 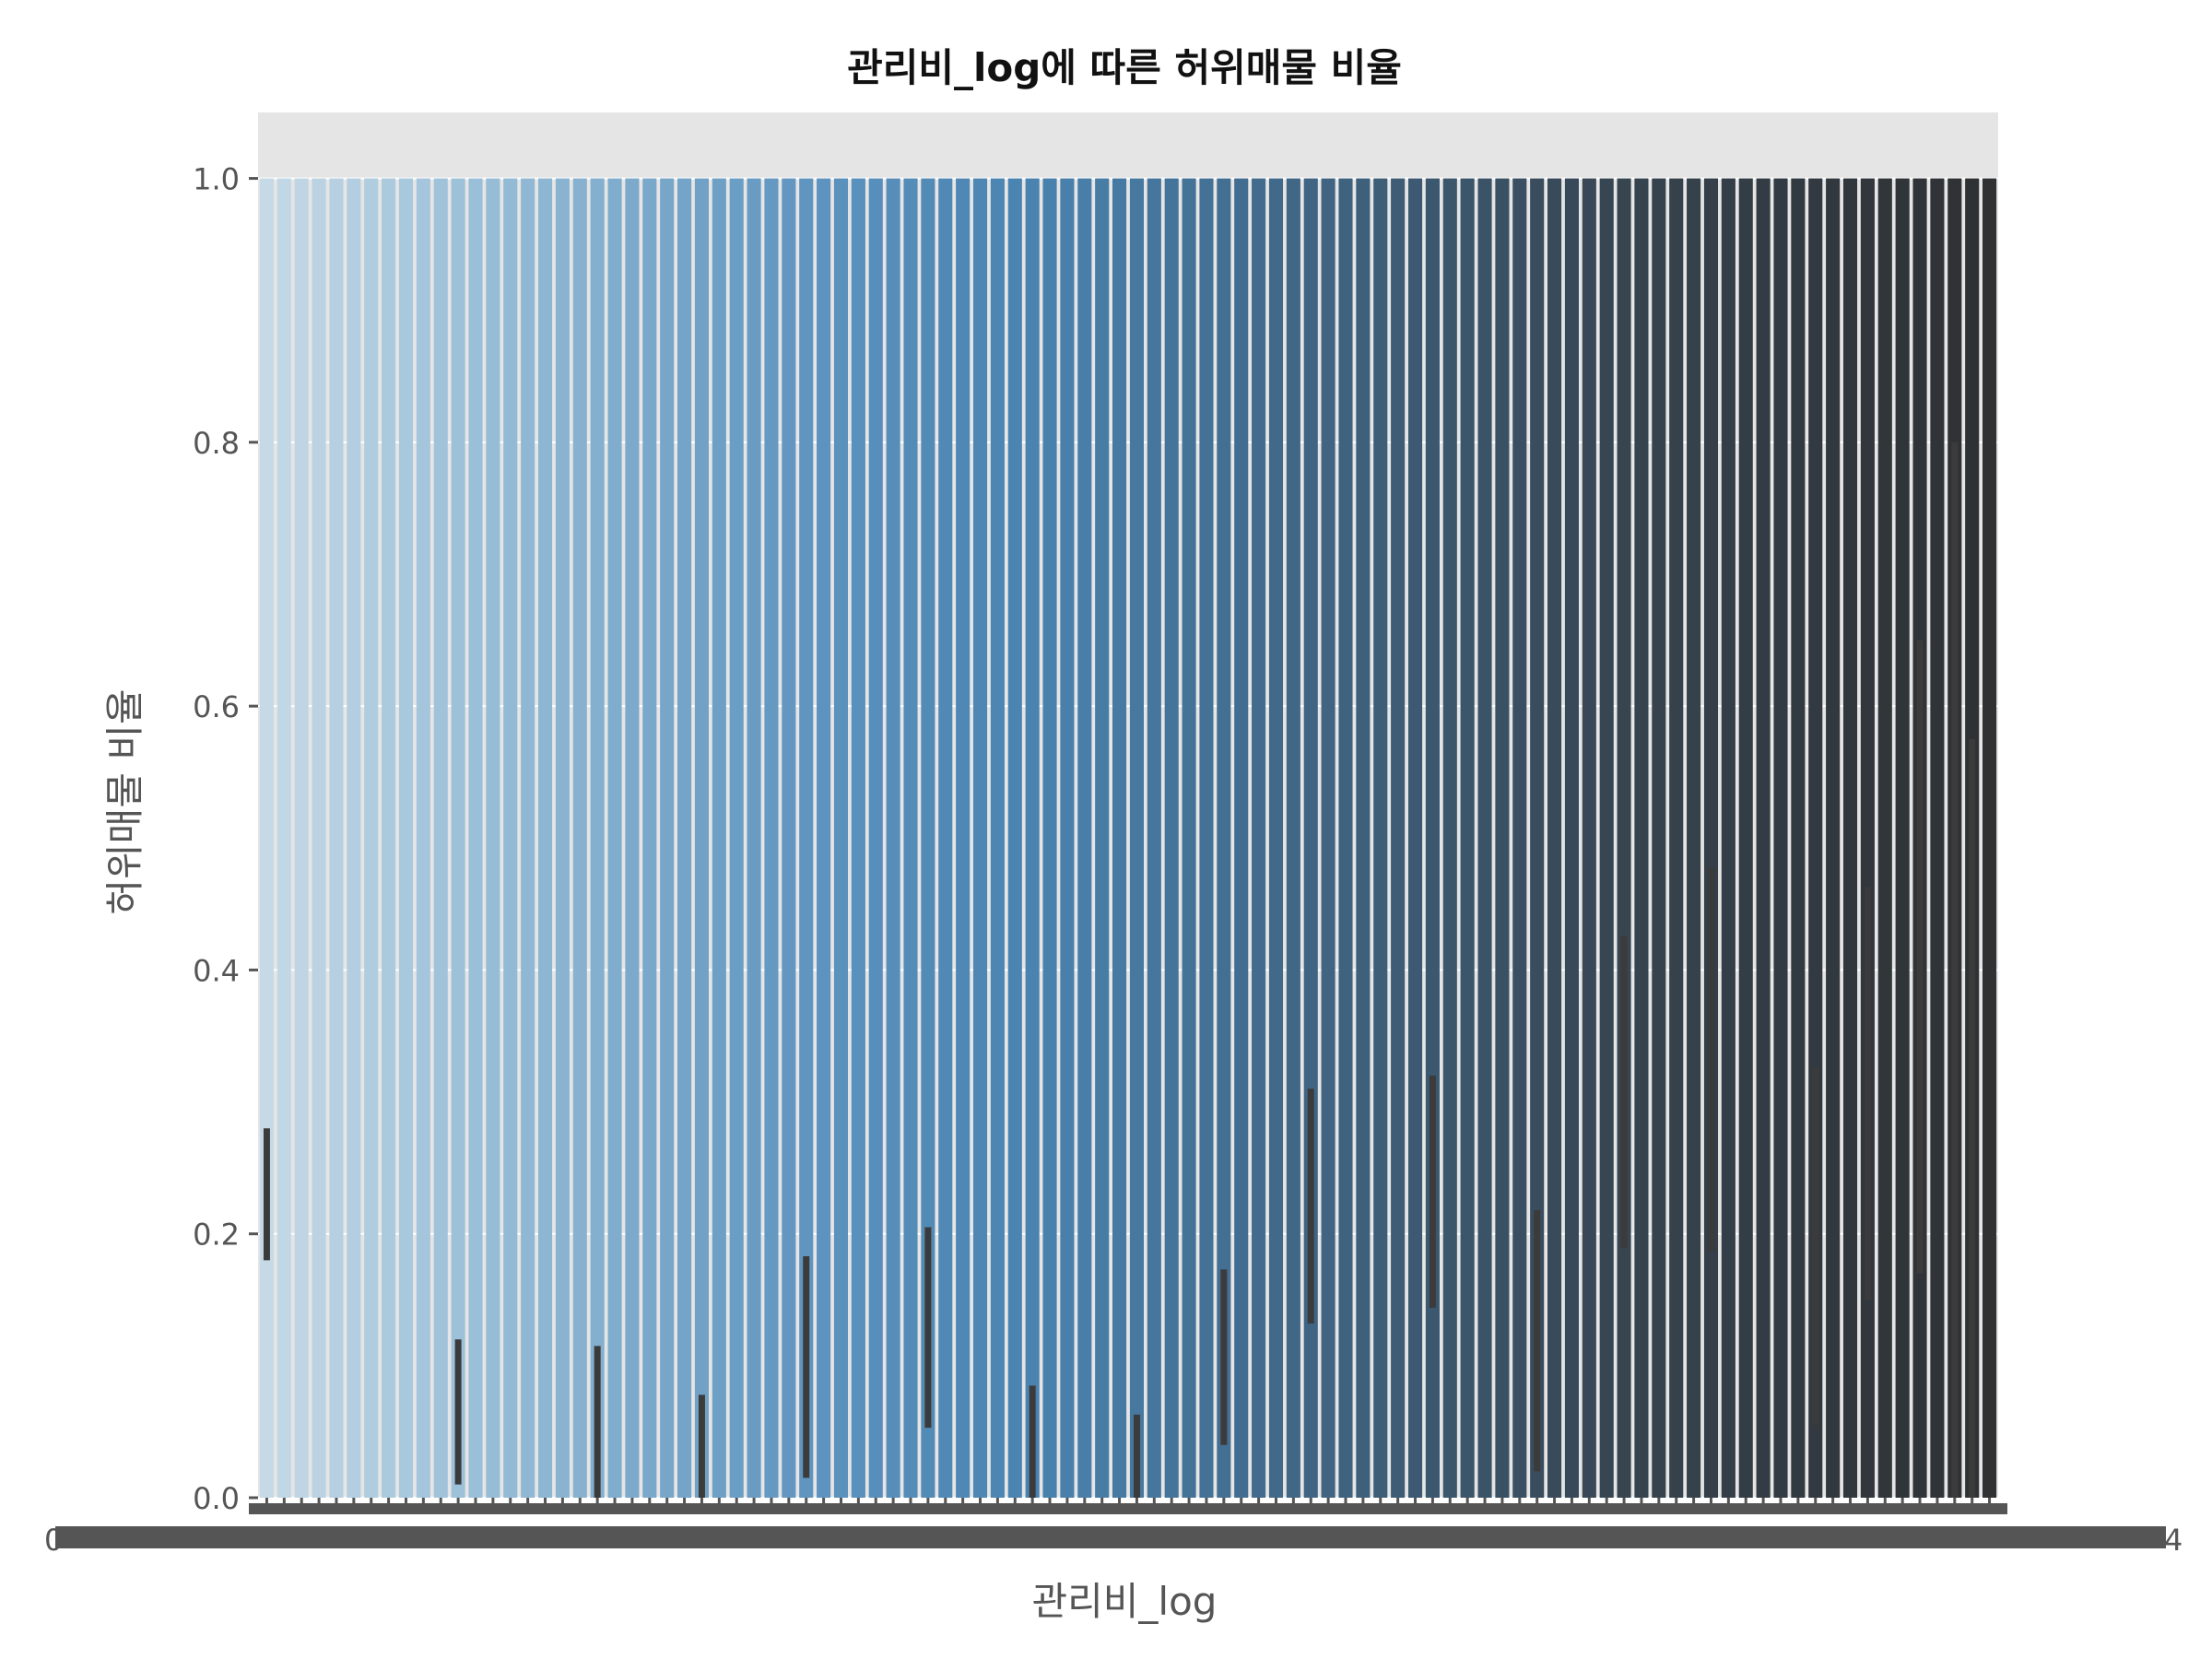 I want to click on x-tick-label: 0, so click(x=53, y=1540).